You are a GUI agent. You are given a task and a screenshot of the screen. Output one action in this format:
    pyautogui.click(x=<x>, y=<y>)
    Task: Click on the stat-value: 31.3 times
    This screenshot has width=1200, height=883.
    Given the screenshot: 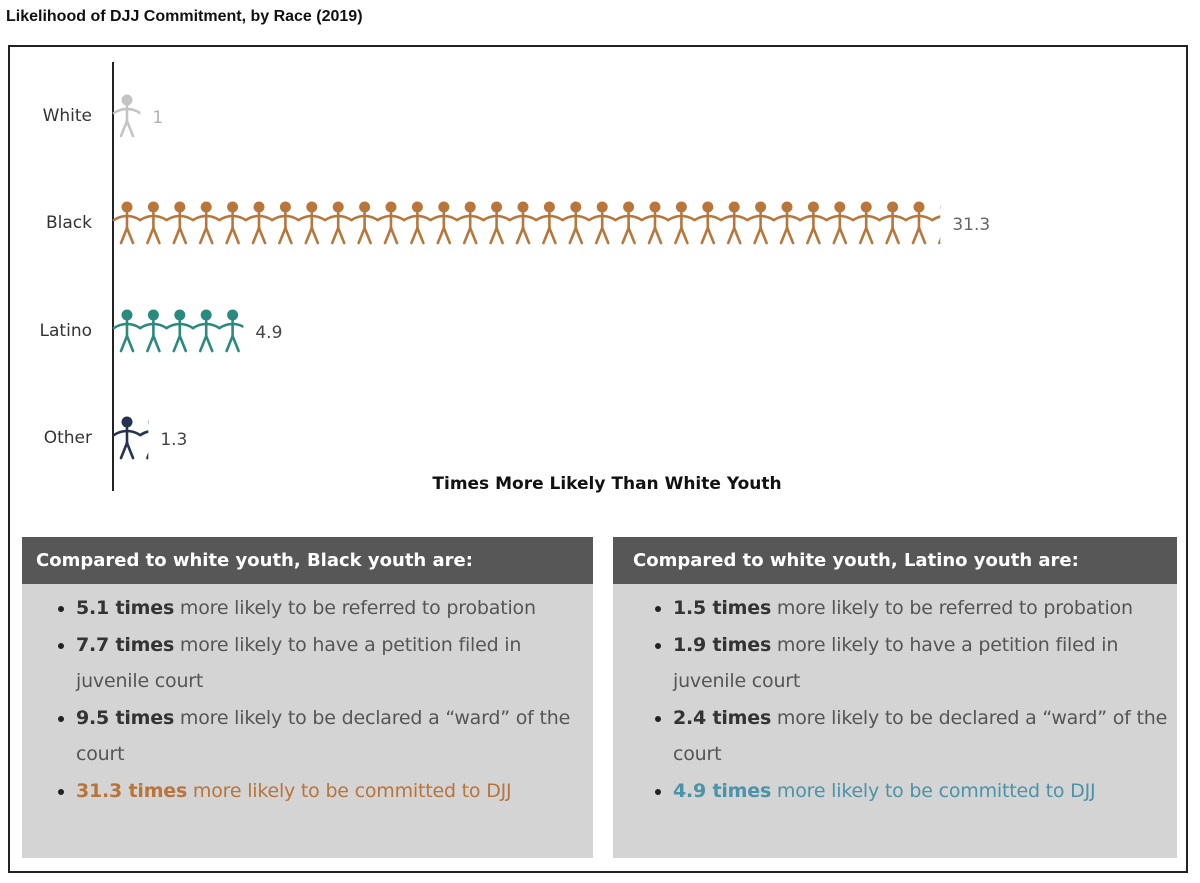 What is the action you would take?
    pyautogui.click(x=132, y=790)
    